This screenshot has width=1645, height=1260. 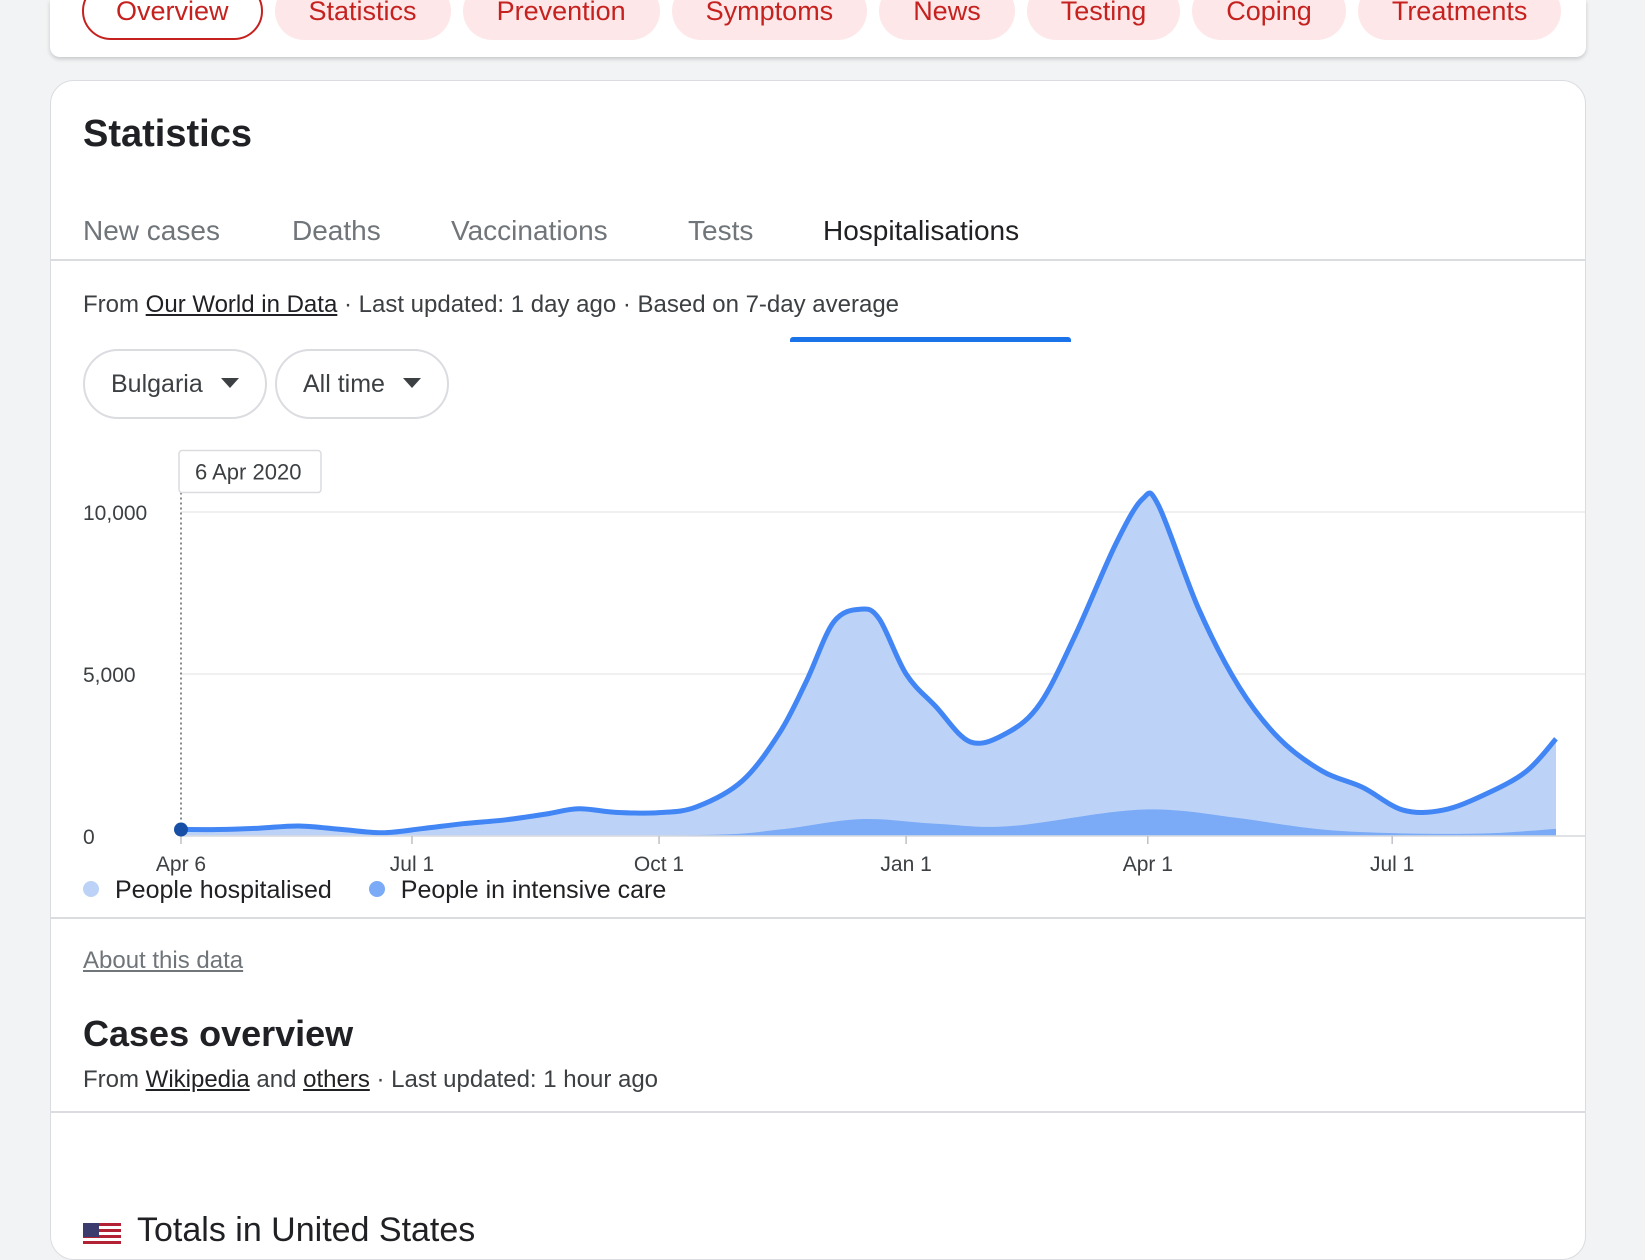 What do you see at coordinates (276, 1079) in the screenshot?
I see `cases-source-and: and` at bounding box center [276, 1079].